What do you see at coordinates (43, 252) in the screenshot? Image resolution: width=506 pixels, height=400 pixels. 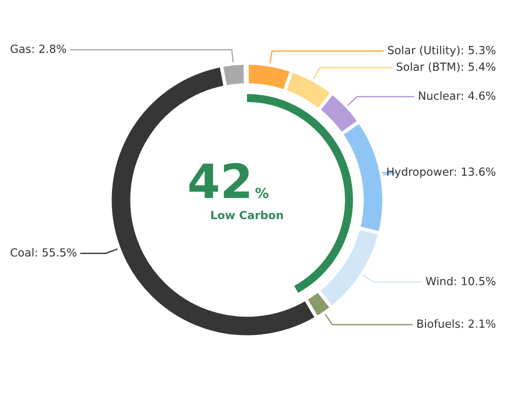 I see `slice-label: Coal: 55.5%` at bounding box center [43, 252].